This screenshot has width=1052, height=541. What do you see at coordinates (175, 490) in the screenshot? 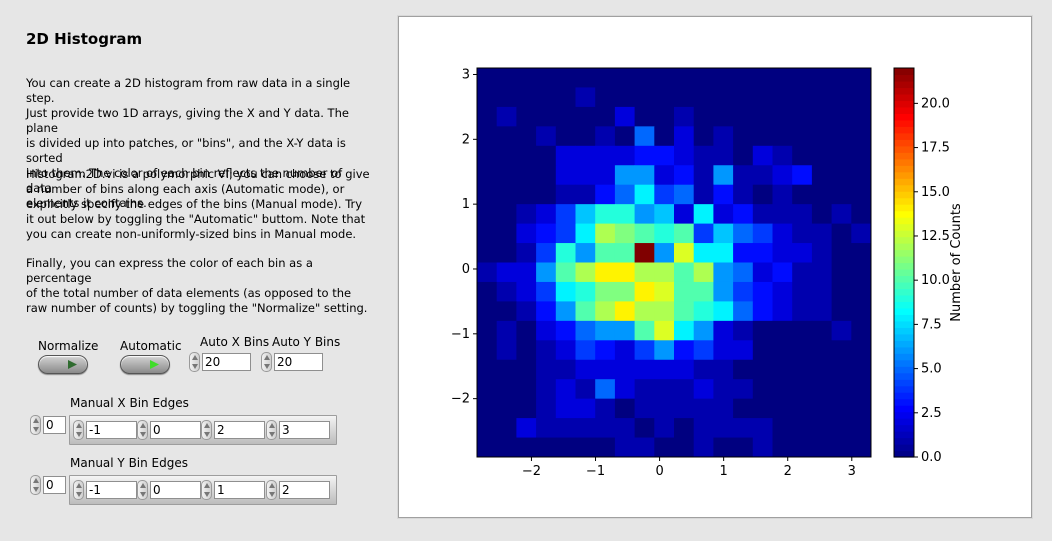
I see `manual-y-edge-1-input: 0` at bounding box center [175, 490].